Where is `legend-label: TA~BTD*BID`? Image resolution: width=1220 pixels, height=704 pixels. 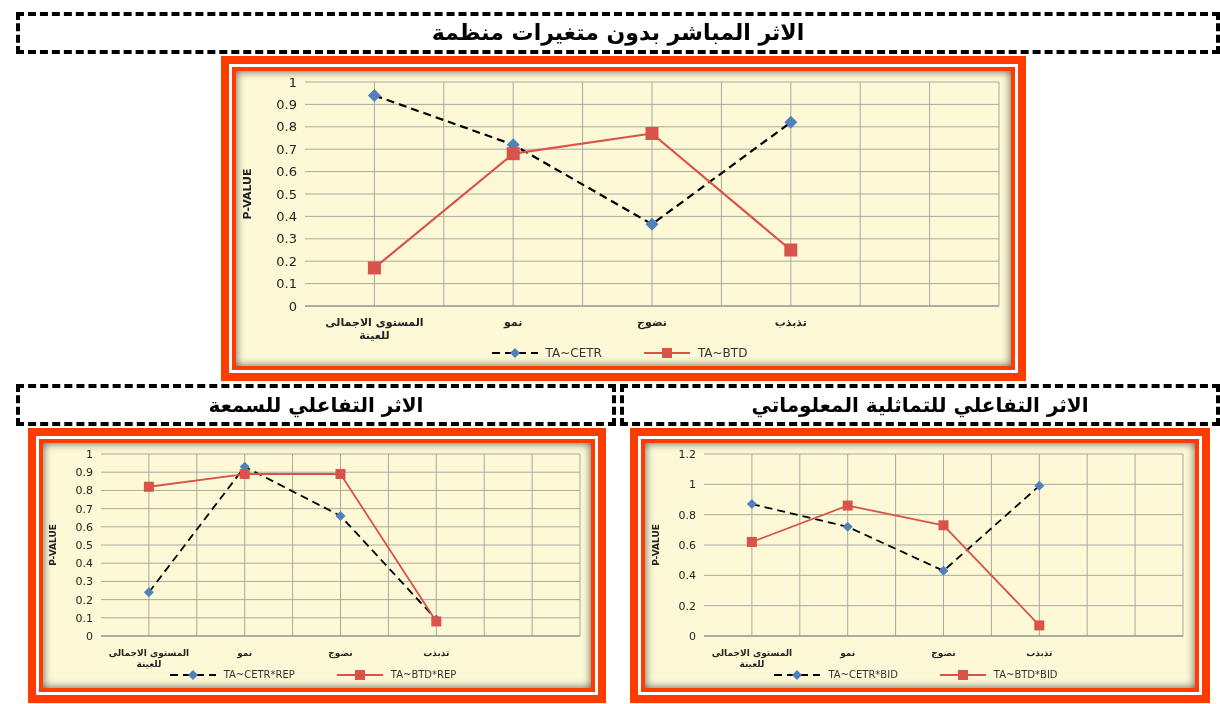
legend-label: TA~BTD*BID is located at coordinates (1025, 674).